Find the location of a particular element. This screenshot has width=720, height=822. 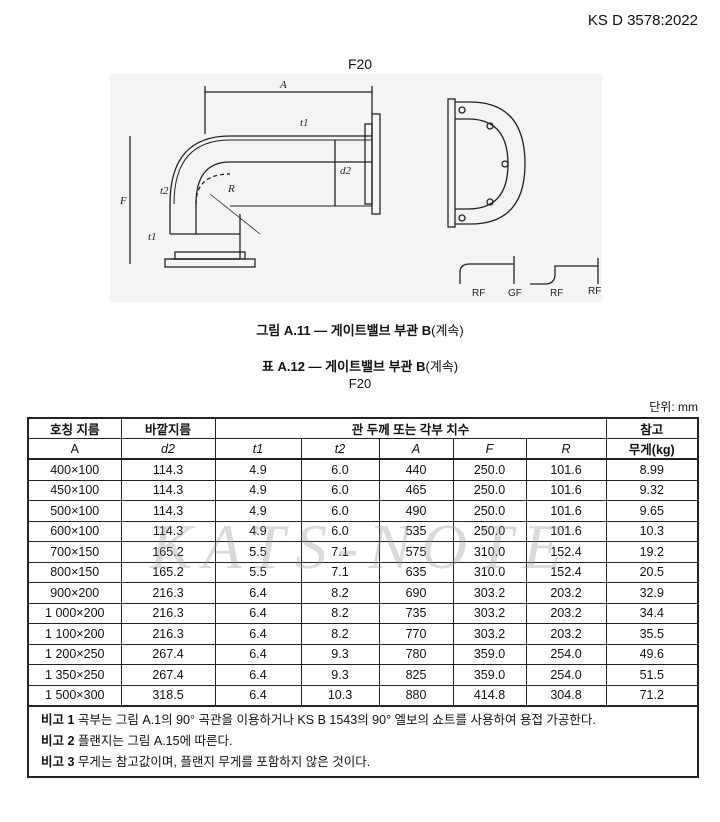

header-outer: 바깥지름 is located at coordinates (168, 428).